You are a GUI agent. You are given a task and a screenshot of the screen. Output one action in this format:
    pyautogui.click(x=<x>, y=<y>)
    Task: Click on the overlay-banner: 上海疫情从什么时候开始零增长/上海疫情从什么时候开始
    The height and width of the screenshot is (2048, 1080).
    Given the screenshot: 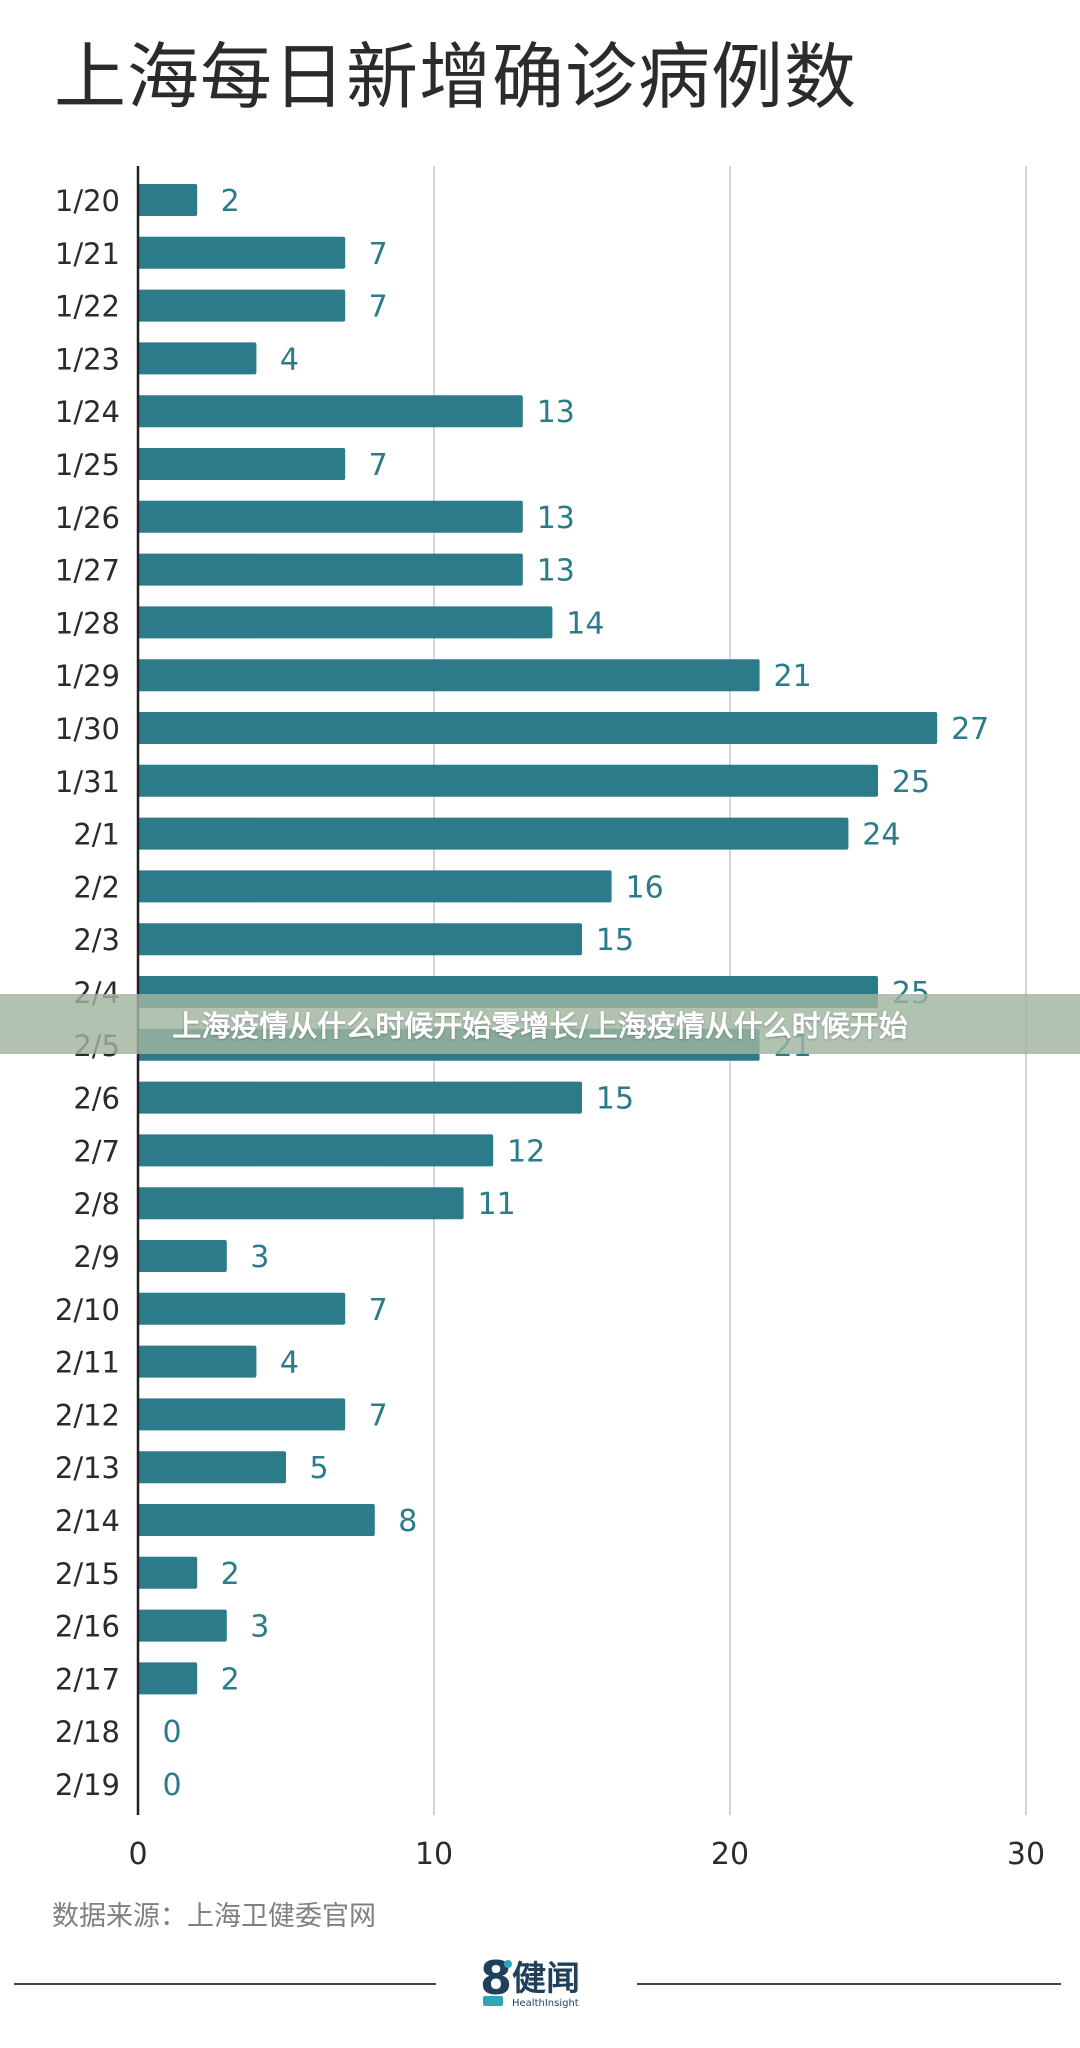 What is the action you would take?
    pyautogui.click(x=540, y=1024)
    